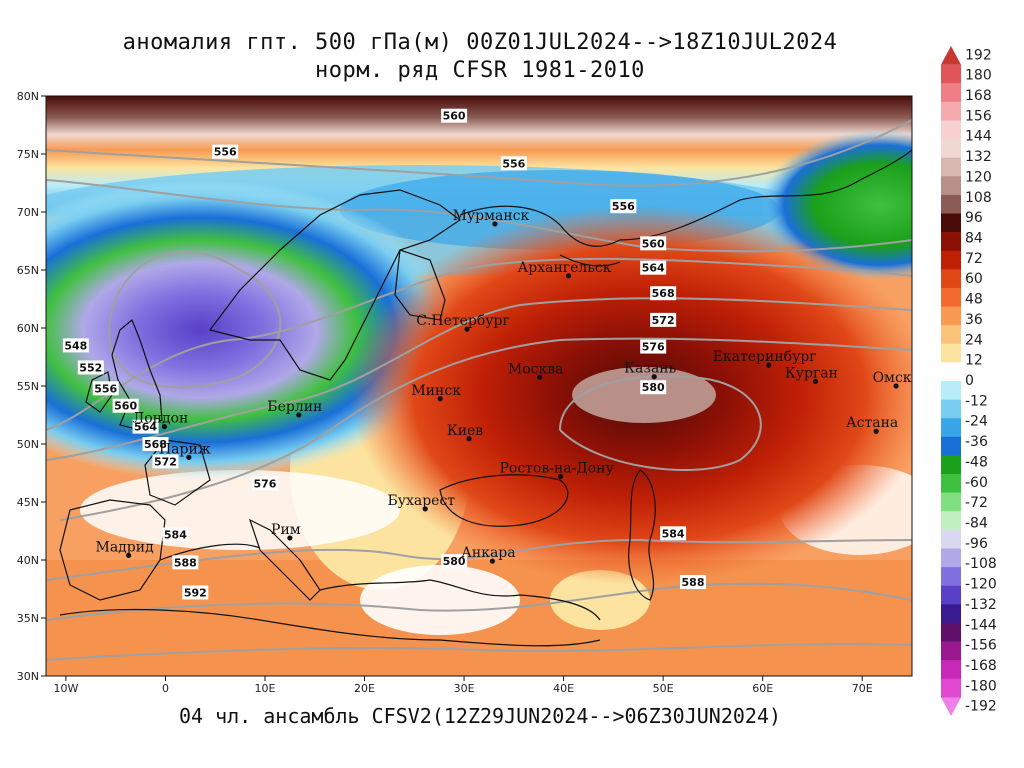  What do you see at coordinates (762, 688) in the screenshot?
I see `lon-label: 60E` at bounding box center [762, 688].